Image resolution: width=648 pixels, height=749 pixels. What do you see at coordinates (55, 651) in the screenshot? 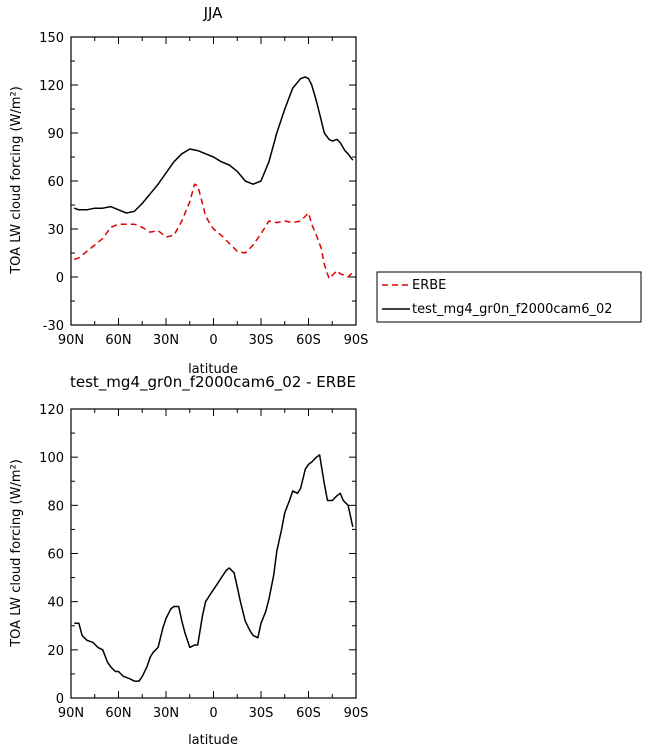
I see `bottom-ytick-label: 20` at bounding box center [55, 651].